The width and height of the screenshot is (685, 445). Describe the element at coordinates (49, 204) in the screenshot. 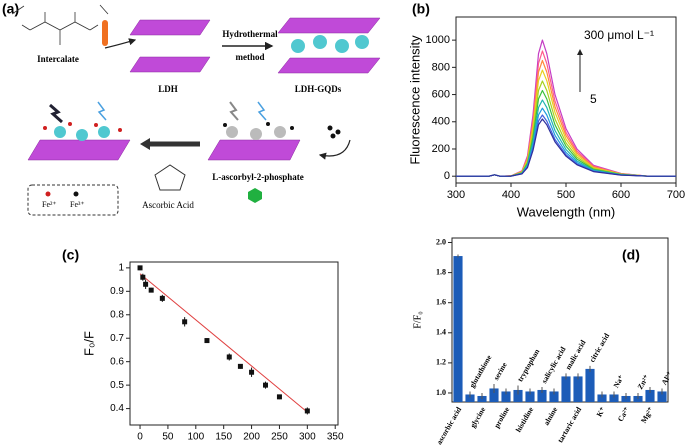

I see `label: Fe²⁺` at that location.